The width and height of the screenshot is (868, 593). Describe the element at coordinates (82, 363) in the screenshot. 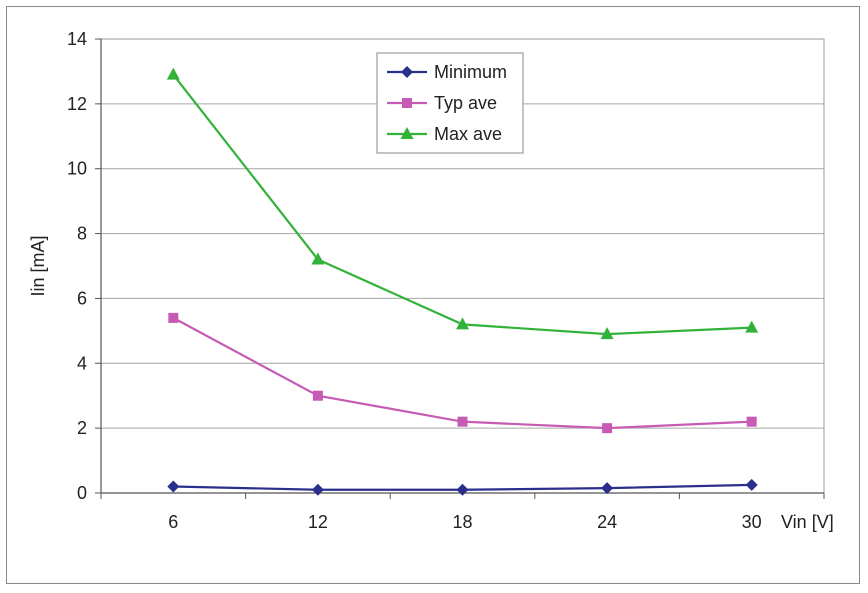

I see `y-tick-label: 4` at that location.